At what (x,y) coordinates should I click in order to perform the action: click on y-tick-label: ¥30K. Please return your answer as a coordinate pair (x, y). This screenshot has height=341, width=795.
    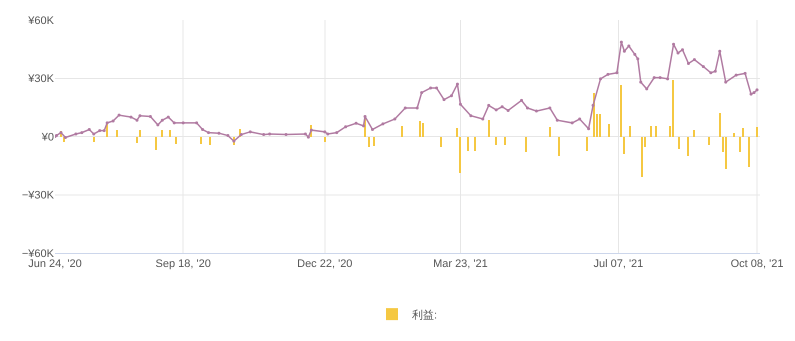
    Looking at the image, I should click on (41, 79).